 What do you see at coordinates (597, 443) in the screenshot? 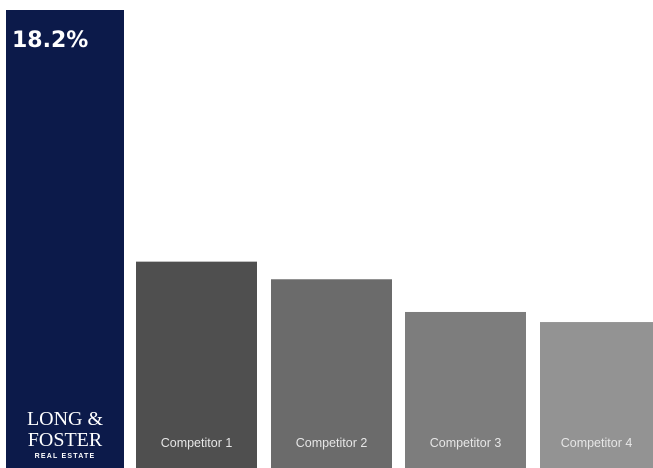
I see `category-label-4: Competitor 4` at bounding box center [597, 443].